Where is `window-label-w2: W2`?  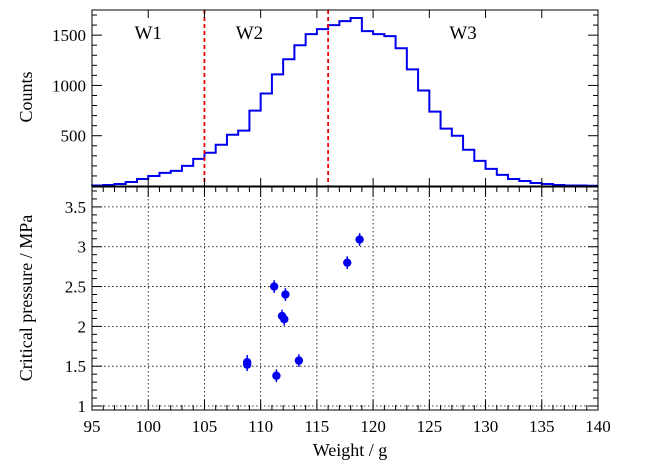 window-label-w2: W2 is located at coordinates (249, 33).